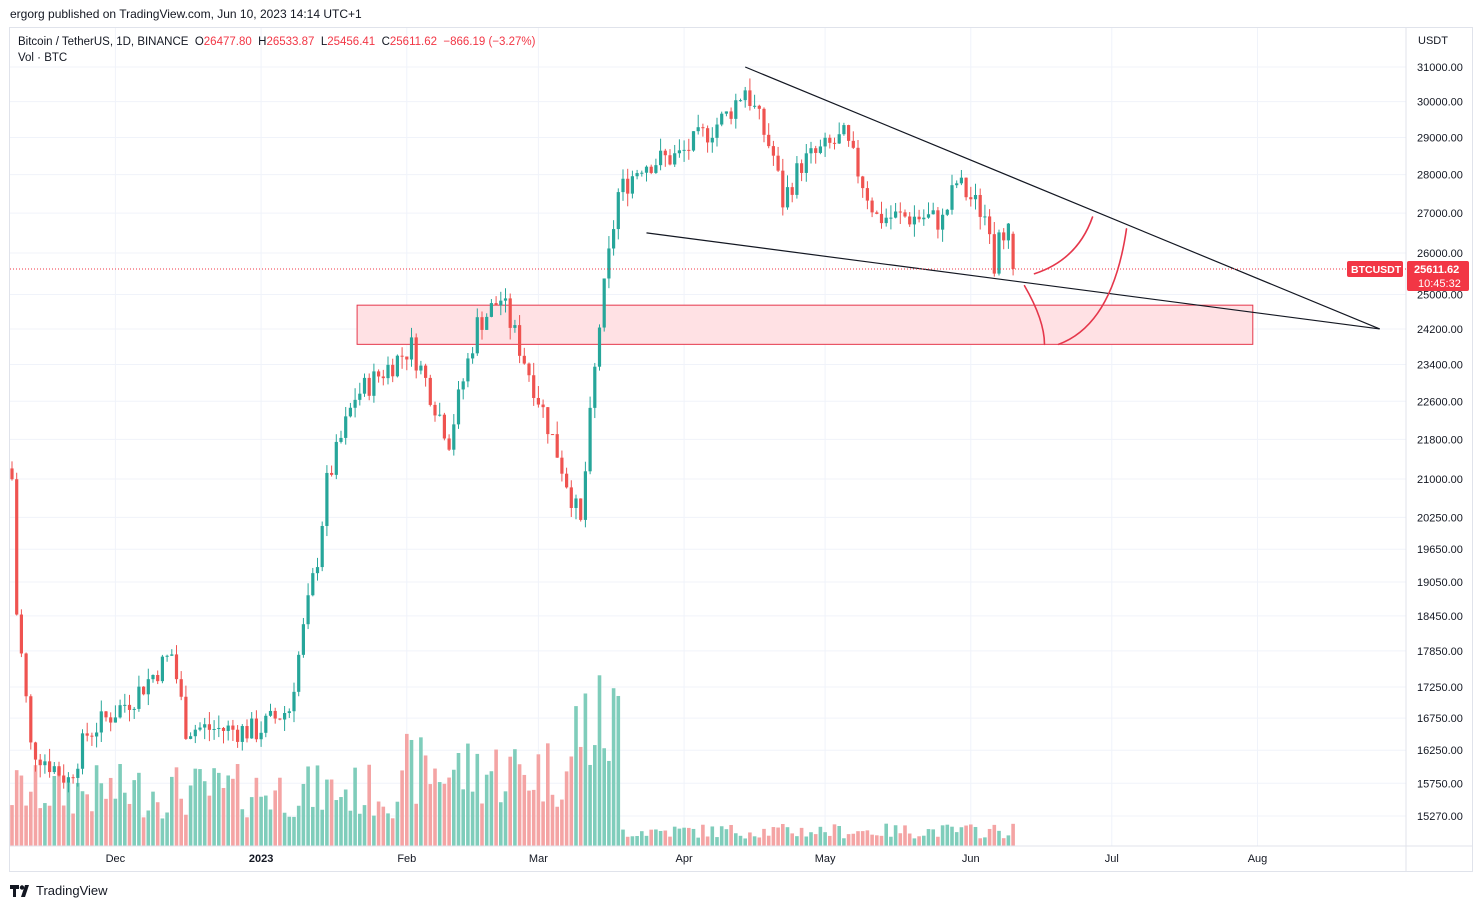 This screenshot has width=1483, height=907. What do you see at coordinates (1440, 518) in the screenshot?
I see `y-tick-label: 20250.00` at bounding box center [1440, 518].